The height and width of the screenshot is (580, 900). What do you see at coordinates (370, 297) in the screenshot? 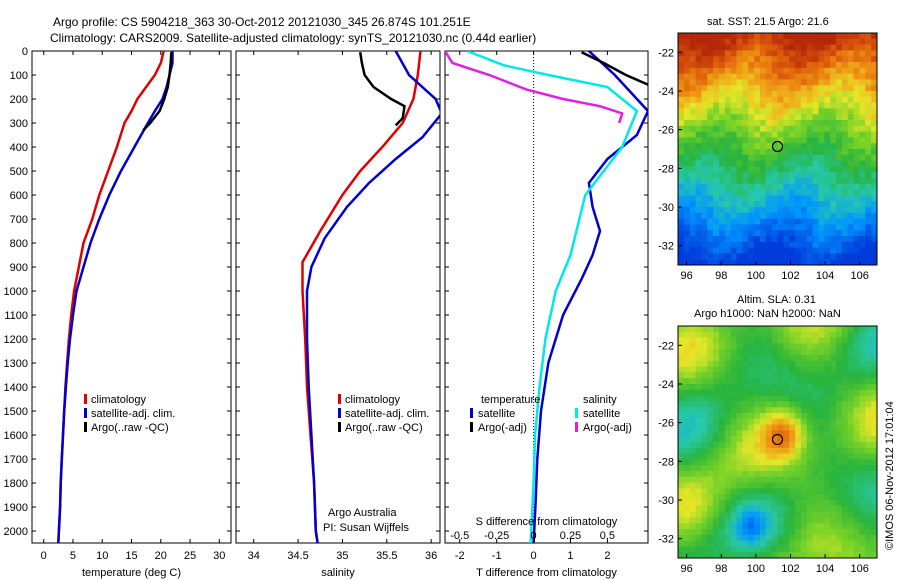
I see `salinity-plot` at bounding box center [370, 297].